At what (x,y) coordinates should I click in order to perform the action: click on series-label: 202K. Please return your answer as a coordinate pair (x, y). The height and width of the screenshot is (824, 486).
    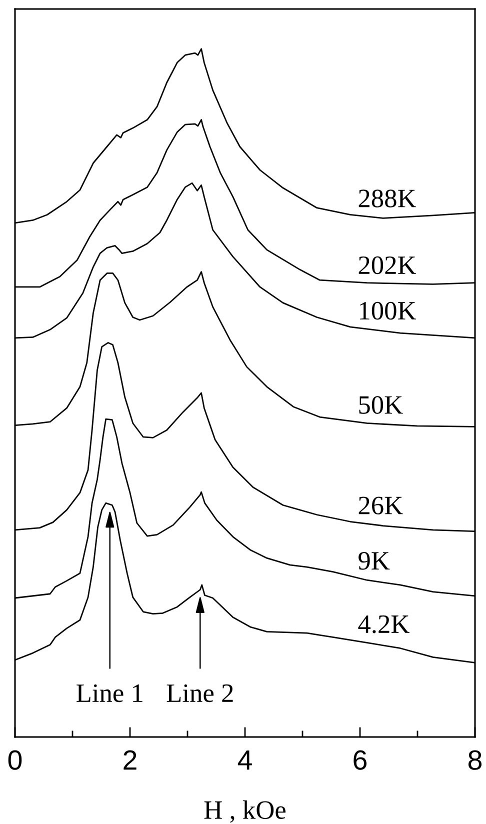
    Looking at the image, I should click on (387, 265).